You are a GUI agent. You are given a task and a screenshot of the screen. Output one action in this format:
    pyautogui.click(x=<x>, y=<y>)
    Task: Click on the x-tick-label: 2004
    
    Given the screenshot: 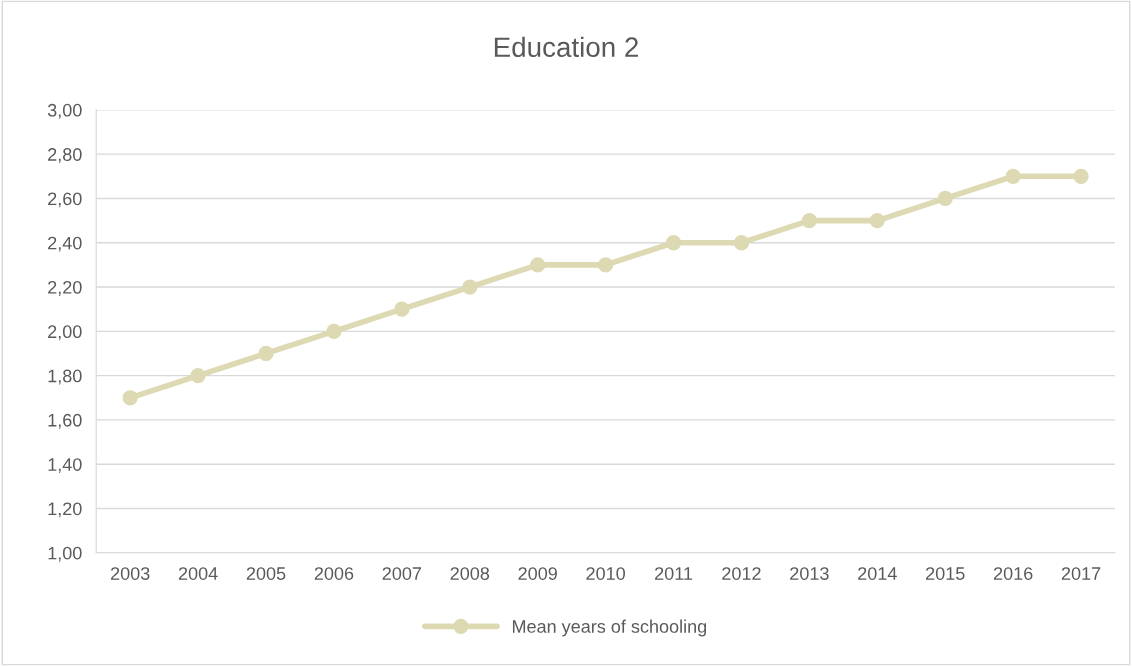 What is the action you would take?
    pyautogui.click(x=198, y=573)
    